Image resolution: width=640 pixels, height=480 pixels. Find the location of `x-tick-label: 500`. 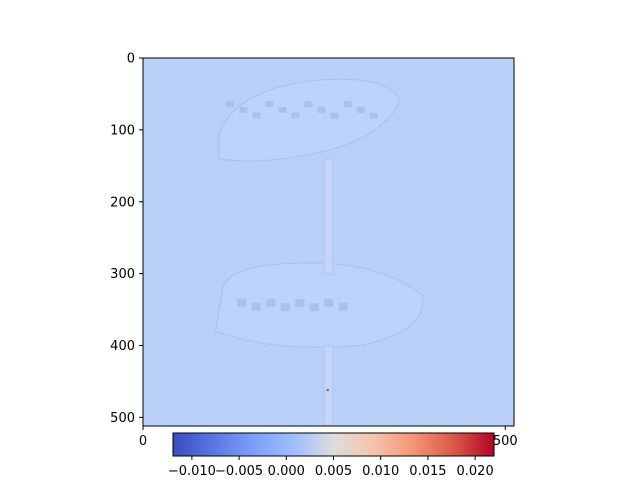

x-tick-label: 500 is located at coordinates (505, 441).